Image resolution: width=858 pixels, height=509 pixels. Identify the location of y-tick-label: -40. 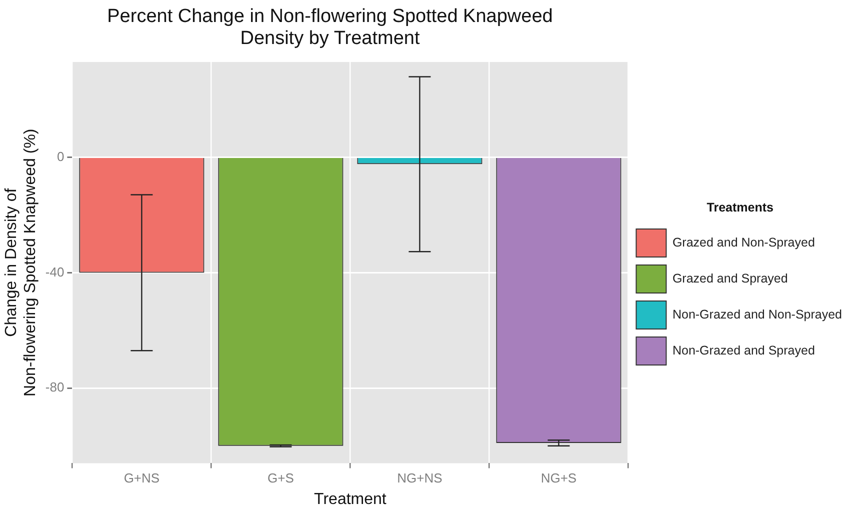
(54, 272).